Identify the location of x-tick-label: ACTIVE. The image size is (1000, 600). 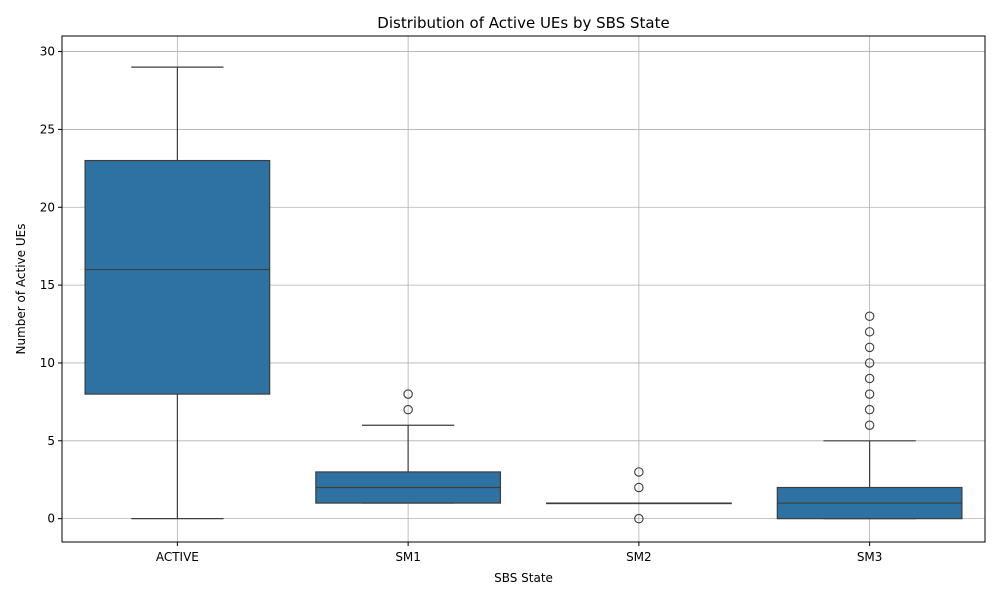
(177, 557).